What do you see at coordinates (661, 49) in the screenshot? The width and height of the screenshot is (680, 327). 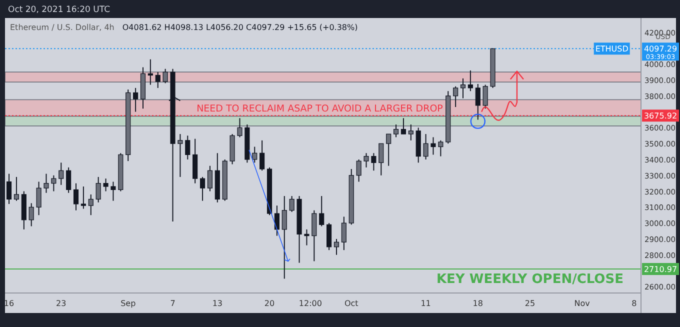 I see `ref-line-label: 4097.29` at bounding box center [661, 49].